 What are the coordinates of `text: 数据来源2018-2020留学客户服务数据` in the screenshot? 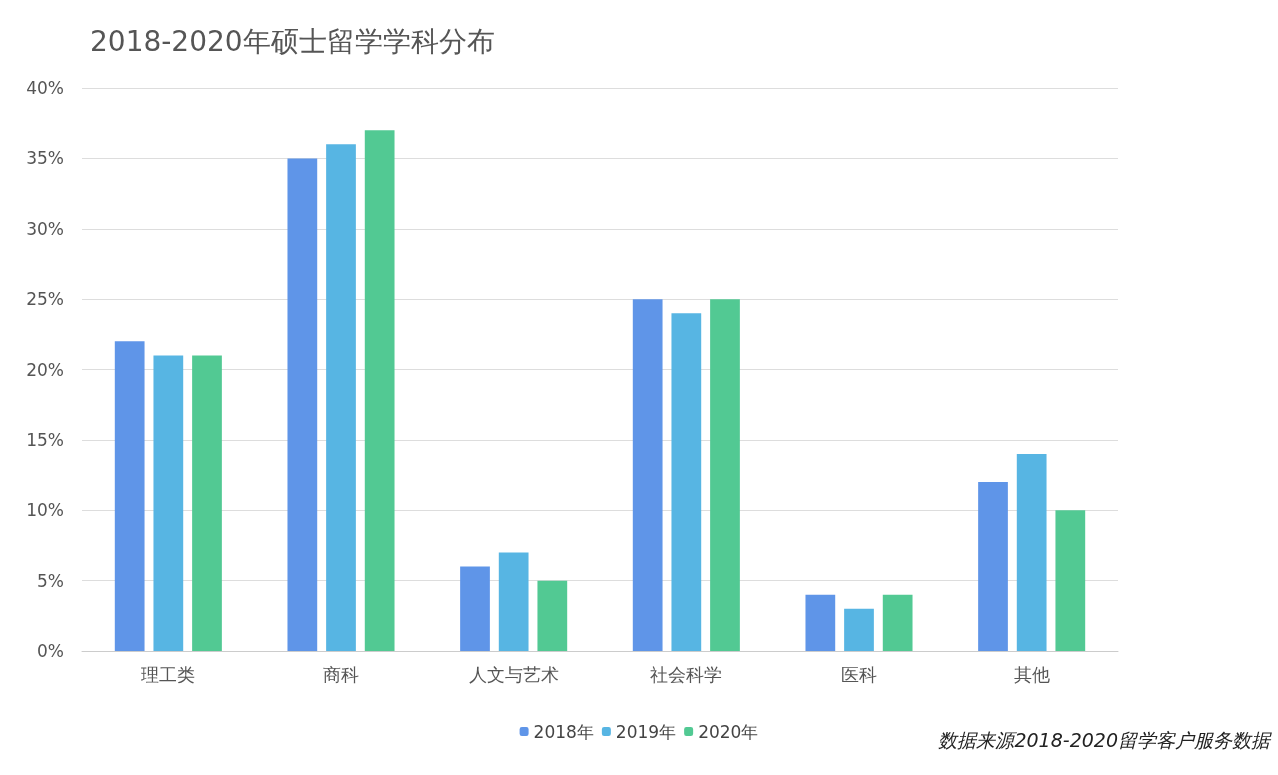 It's located at (1105, 739).